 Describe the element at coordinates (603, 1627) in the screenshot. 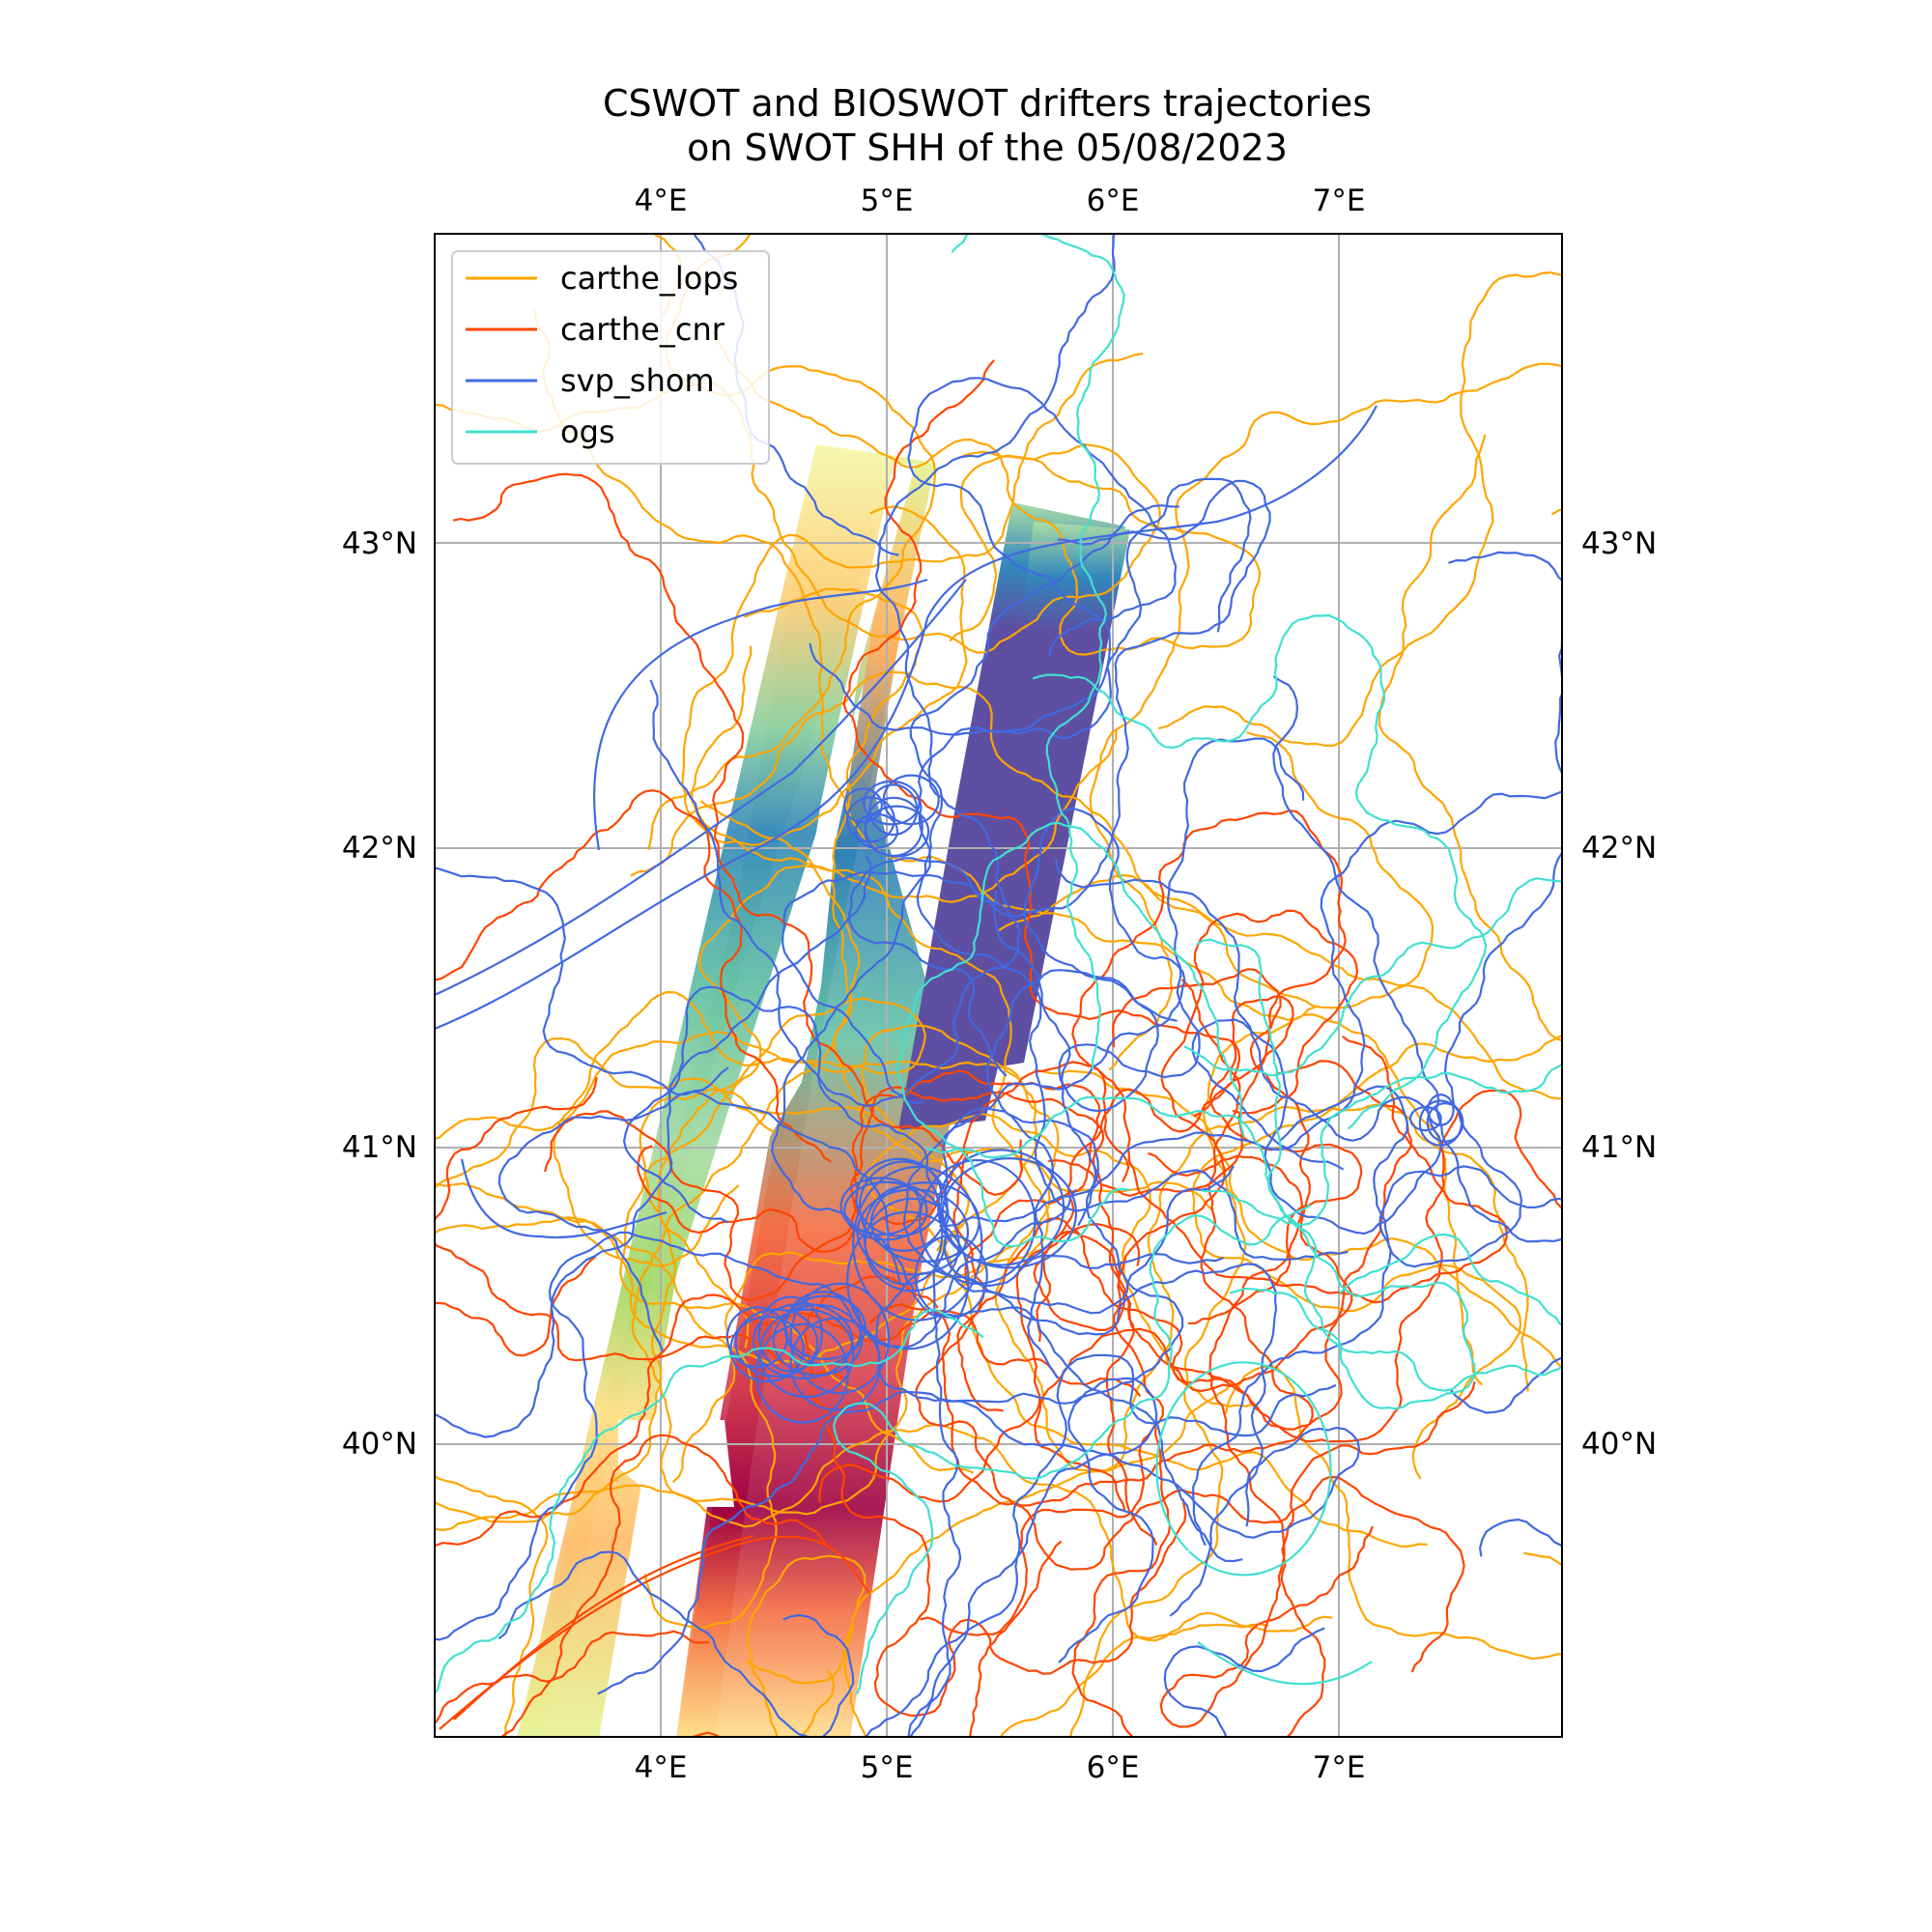

I see `trajectory-carthe-cnr-southwest` at that location.